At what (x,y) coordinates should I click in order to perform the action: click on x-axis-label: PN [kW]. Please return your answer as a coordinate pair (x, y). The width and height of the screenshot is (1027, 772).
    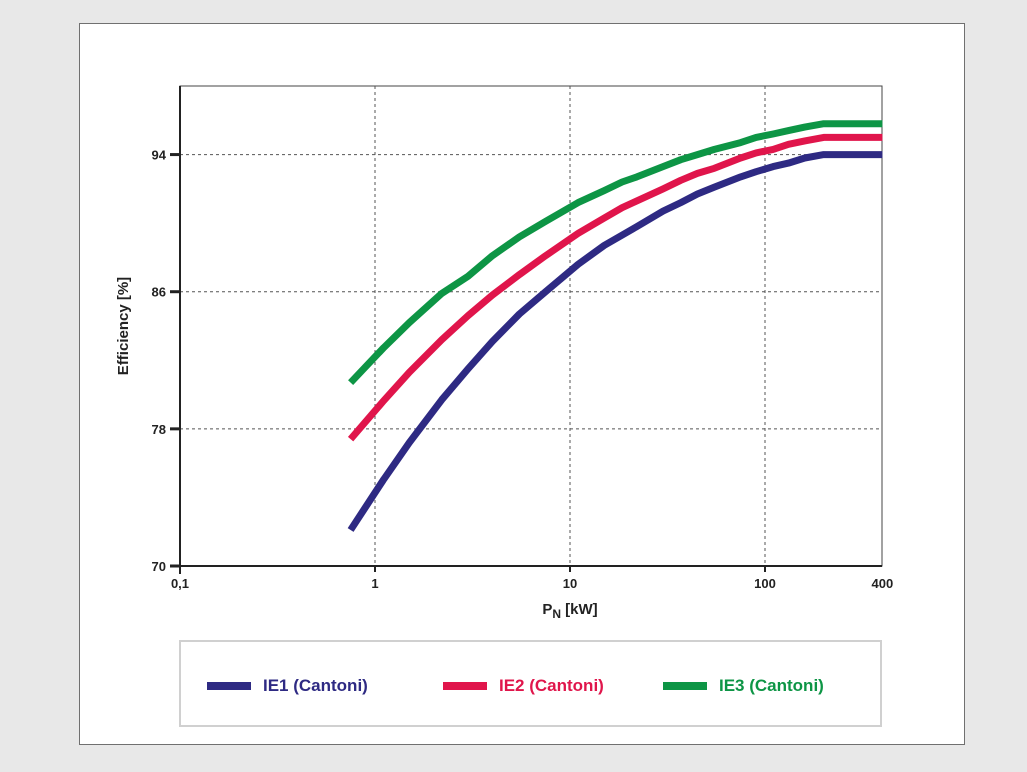
    Looking at the image, I should click on (569, 611).